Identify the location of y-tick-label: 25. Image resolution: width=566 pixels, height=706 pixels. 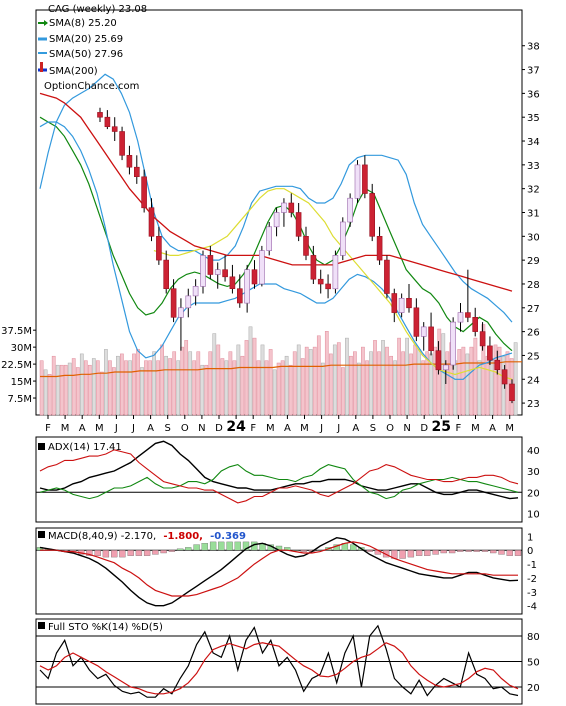
(533, 356).